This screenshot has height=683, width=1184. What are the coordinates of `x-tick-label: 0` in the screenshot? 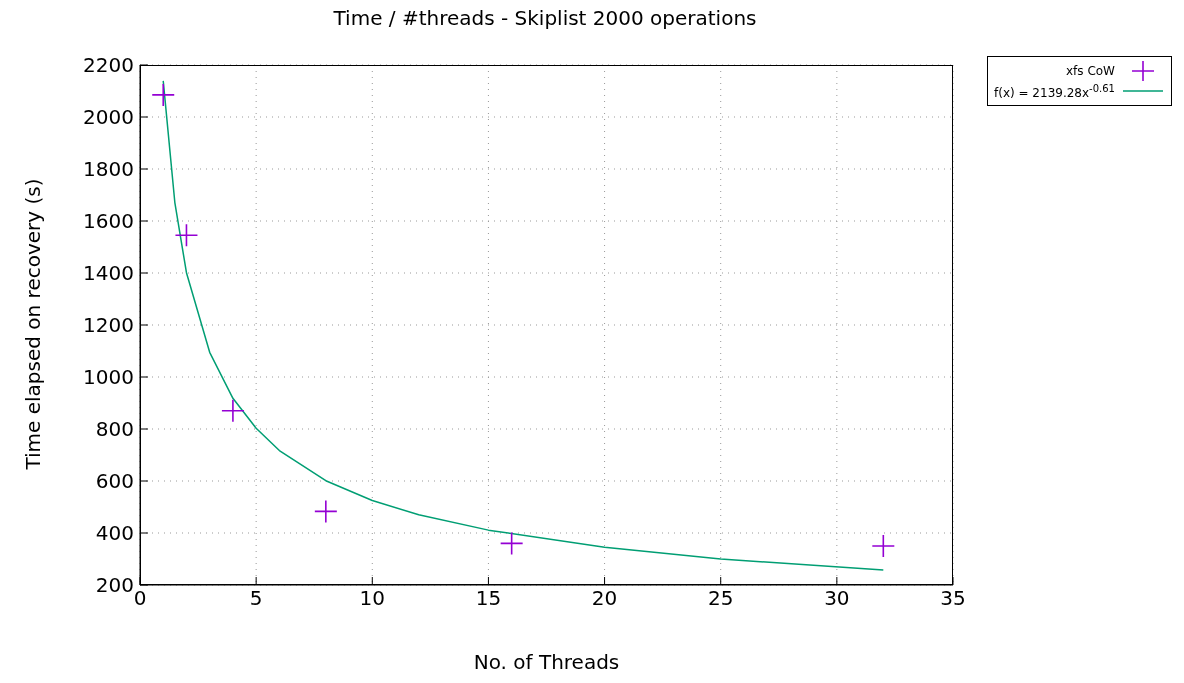 It's located at (140, 598).